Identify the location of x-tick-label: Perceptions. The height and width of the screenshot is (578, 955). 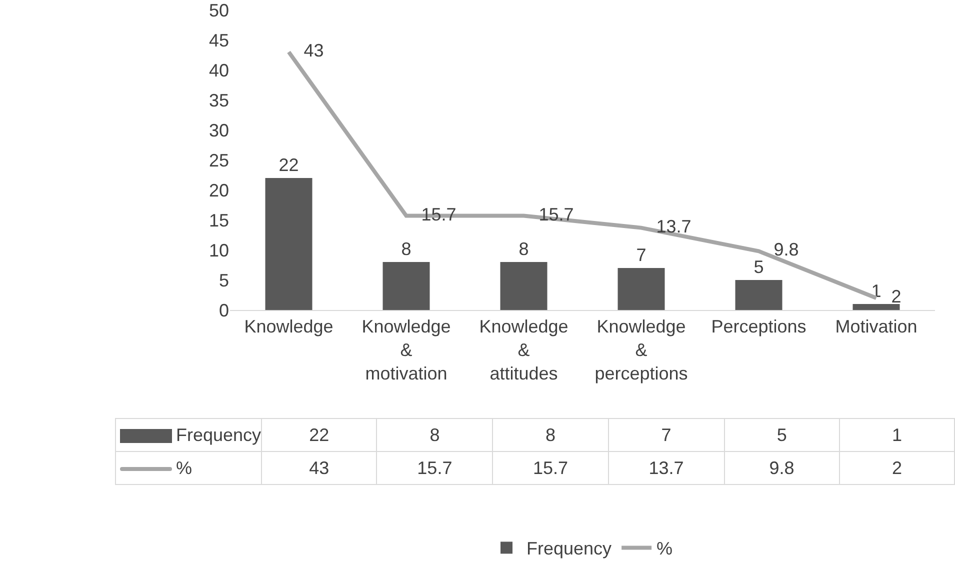
(758, 326).